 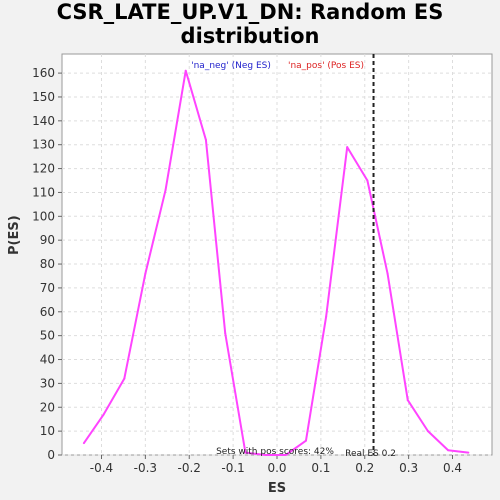 What do you see at coordinates (43, 192) in the screenshot?
I see `y-tick-label: 110` at bounding box center [43, 192].